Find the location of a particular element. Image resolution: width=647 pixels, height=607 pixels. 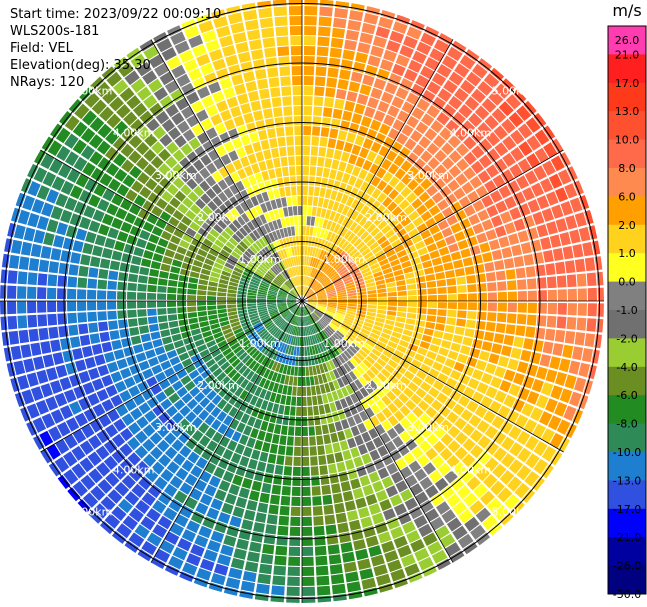

colorbar-swatch is located at coordinates (627, 438).